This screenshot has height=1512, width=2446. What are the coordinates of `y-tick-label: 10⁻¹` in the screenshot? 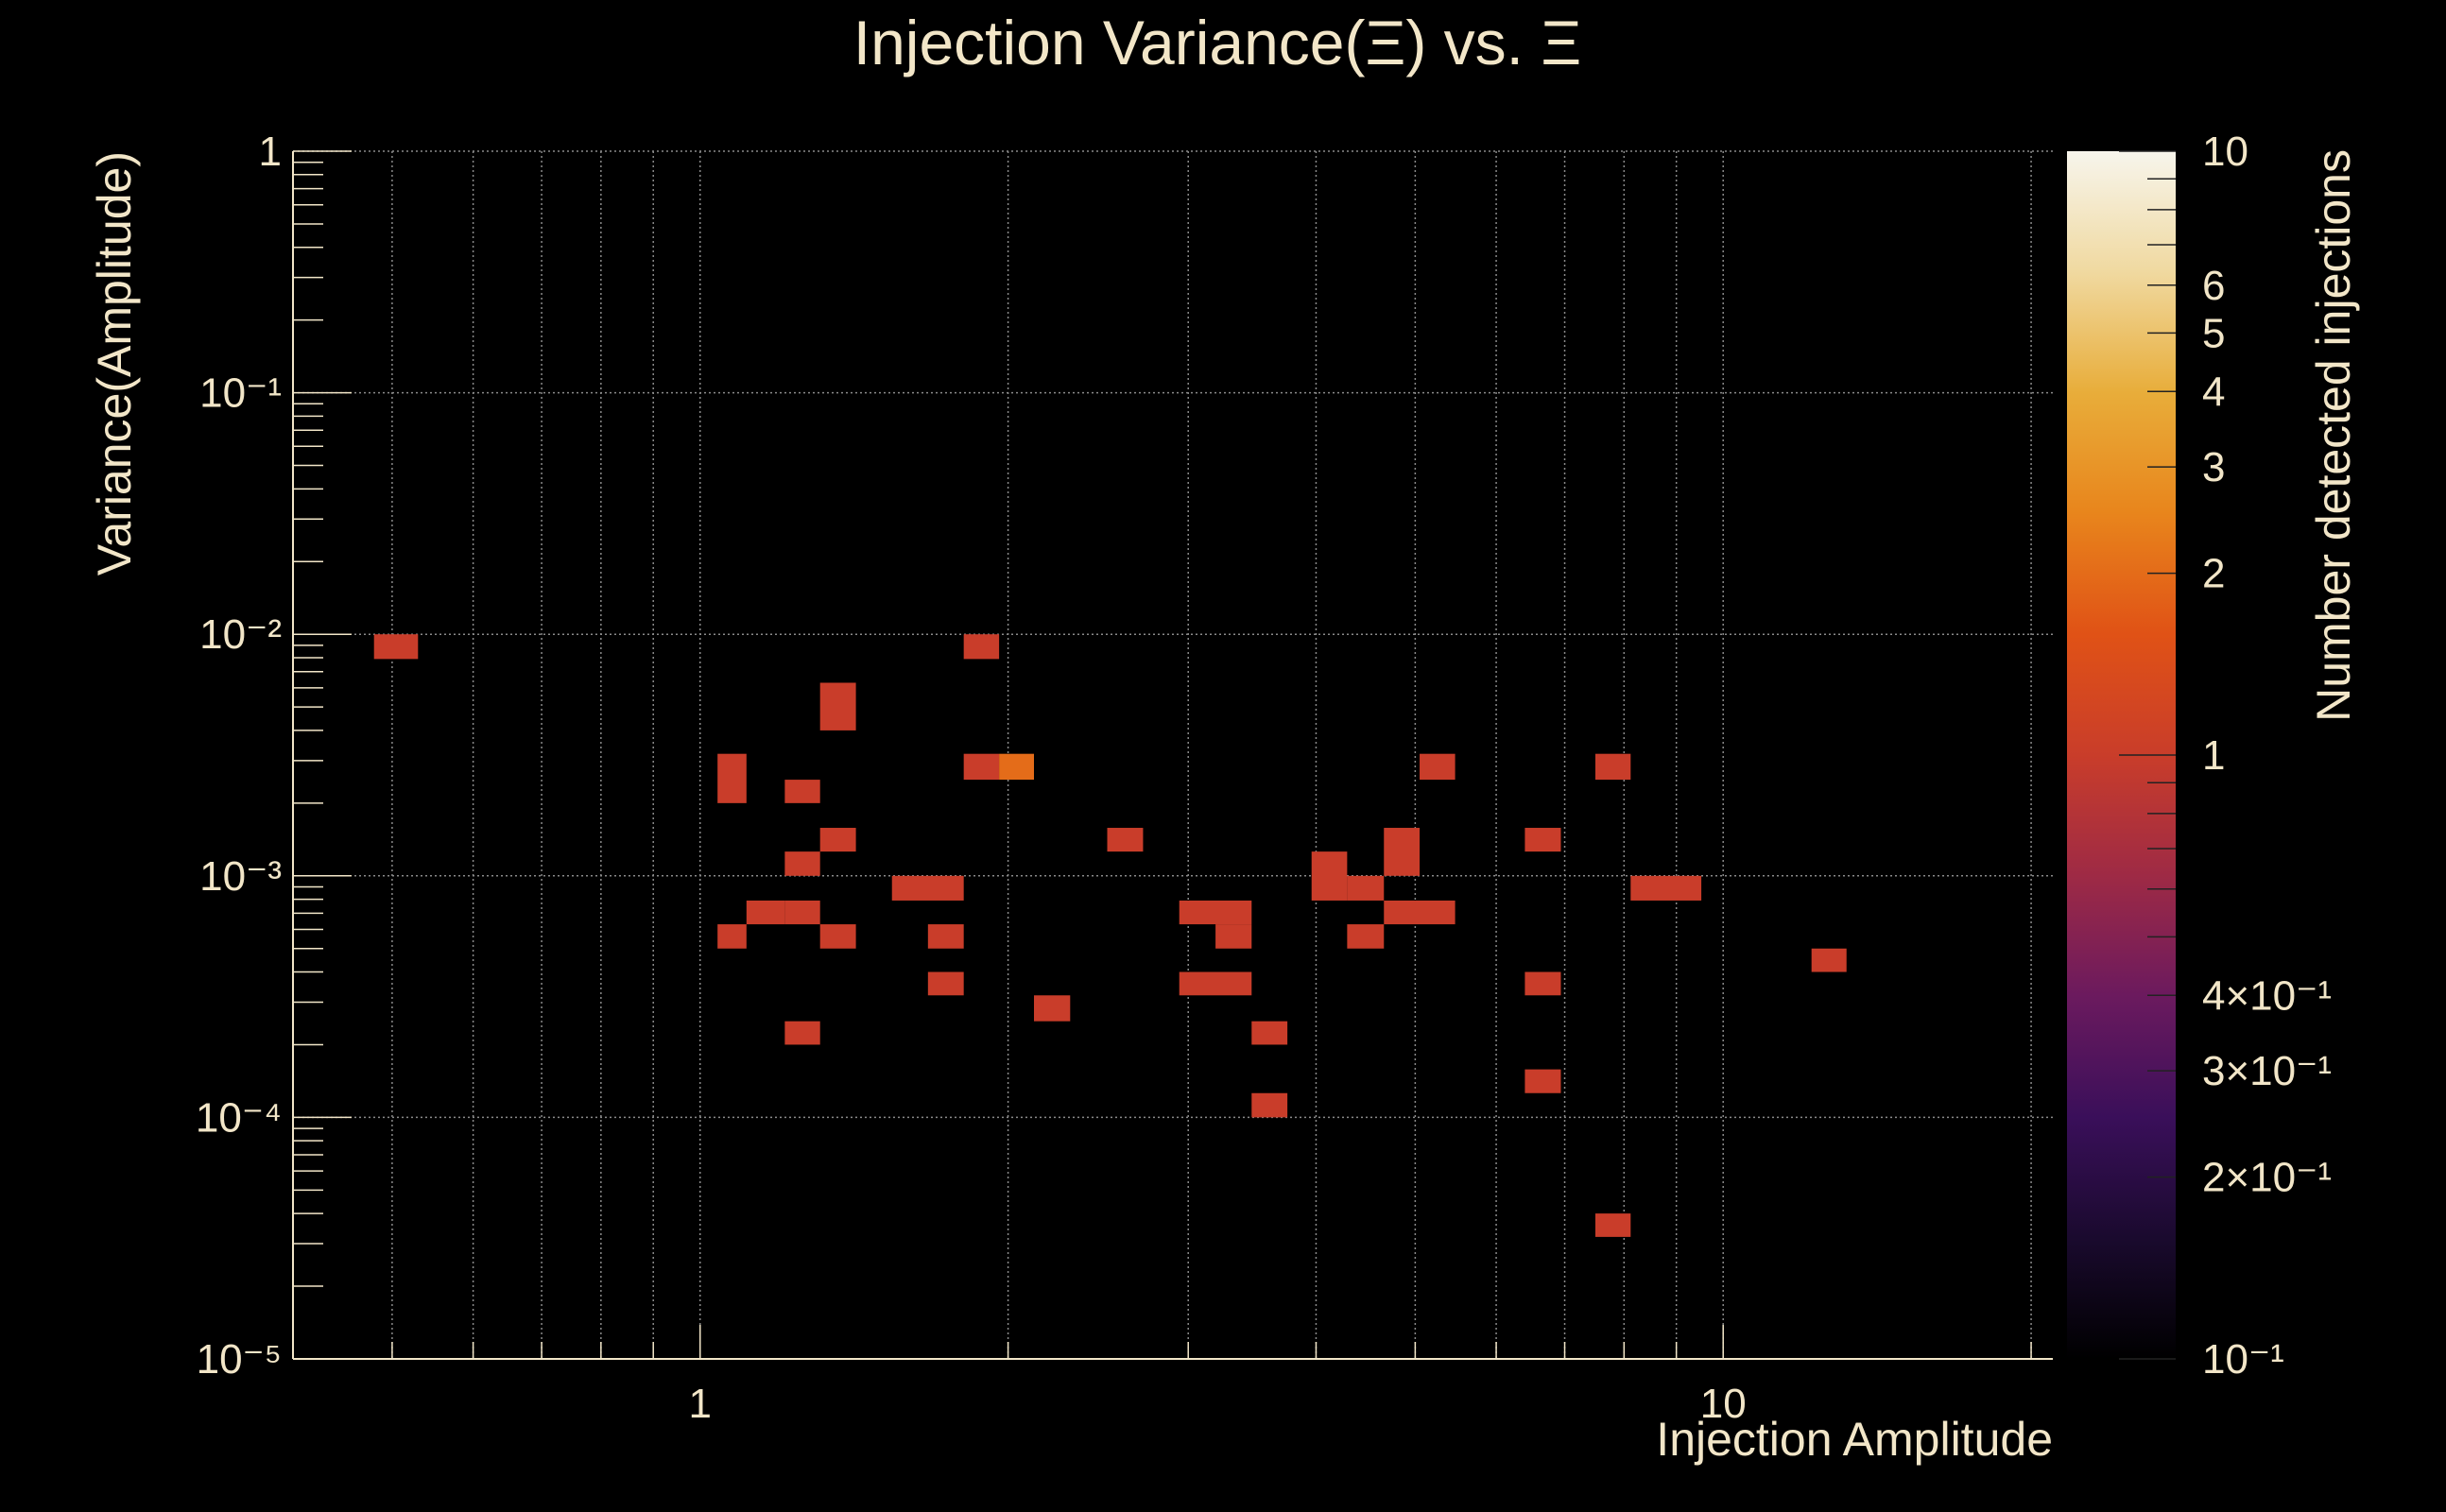 It's located at (241, 393).